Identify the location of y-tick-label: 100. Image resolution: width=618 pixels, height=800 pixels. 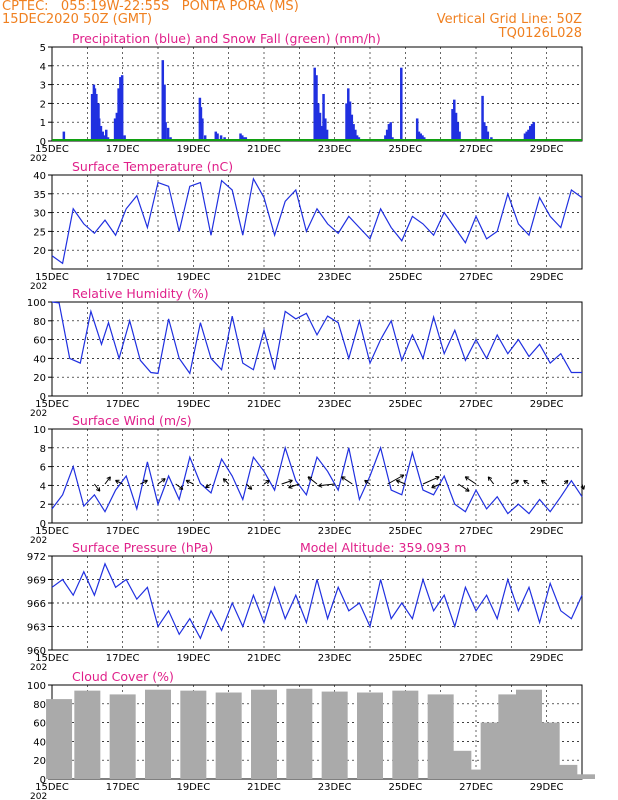
(36, 303).